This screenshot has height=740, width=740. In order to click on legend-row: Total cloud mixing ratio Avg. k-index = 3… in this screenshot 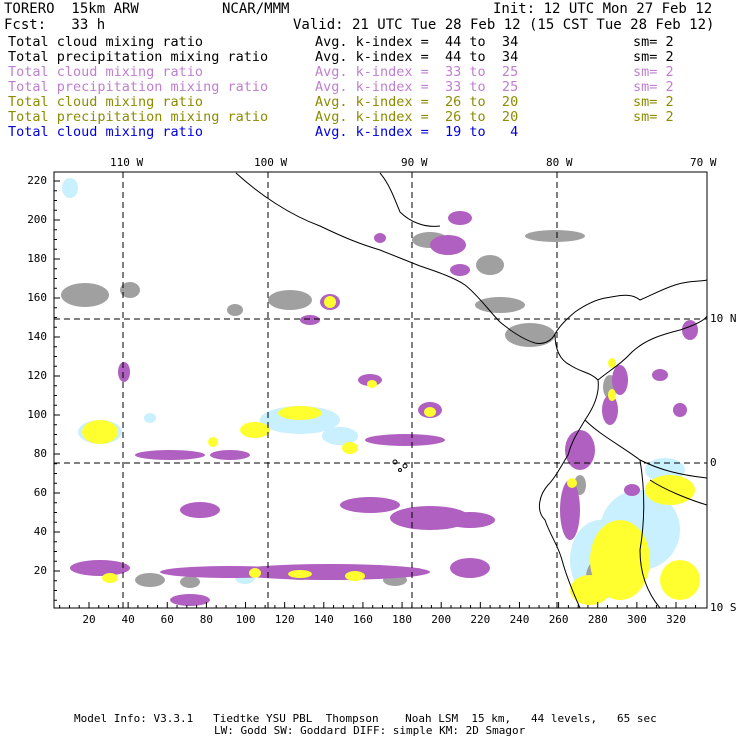, I will do `click(358, 72)`.